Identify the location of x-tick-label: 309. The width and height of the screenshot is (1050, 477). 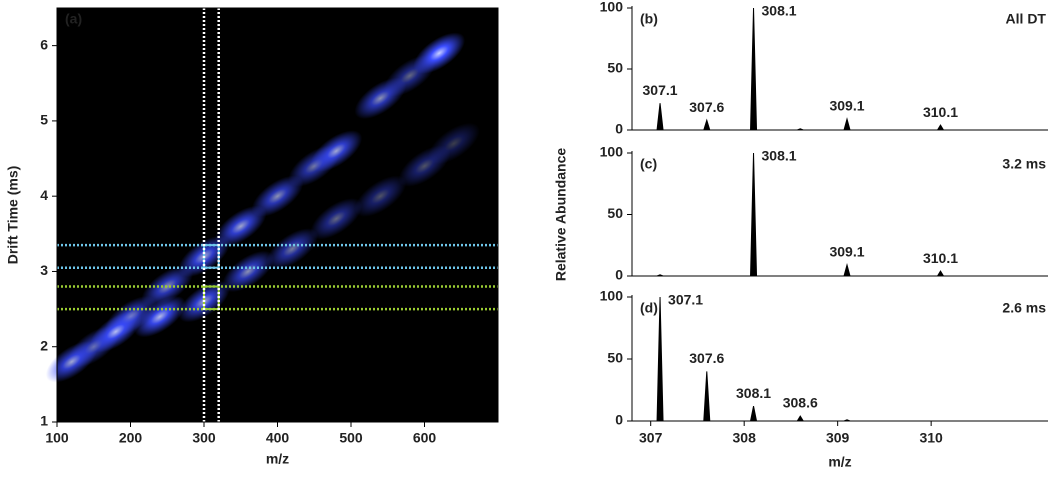
(838, 438).